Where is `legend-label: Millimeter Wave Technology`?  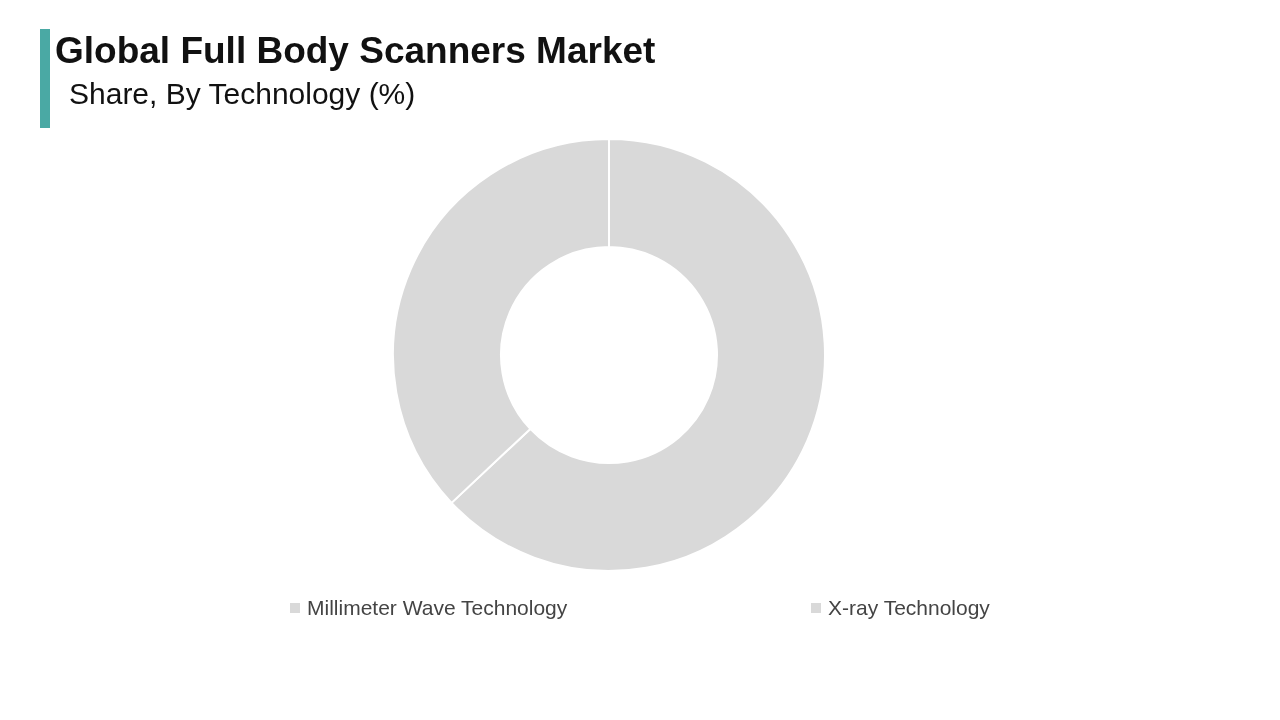
legend-label: Millimeter Wave Technology is located at coordinates (437, 608).